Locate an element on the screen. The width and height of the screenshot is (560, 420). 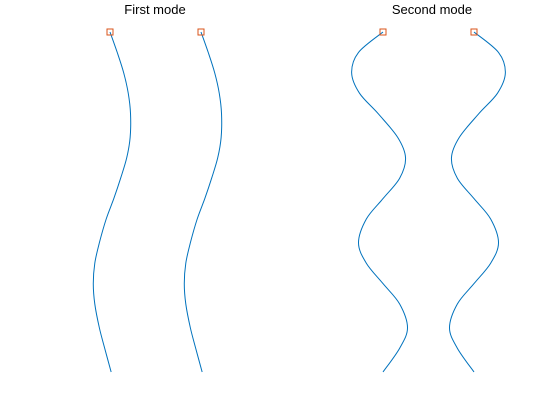
panel-title-first-mode: First mode is located at coordinates (154, 9).